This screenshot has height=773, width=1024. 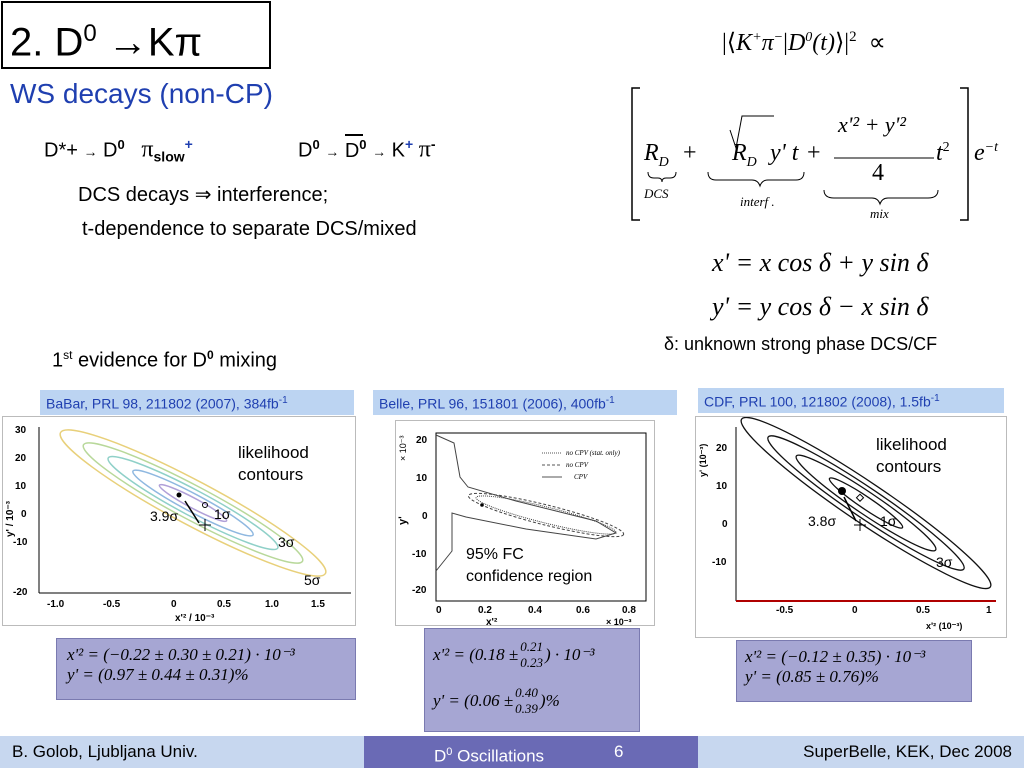 I want to click on belle-xtick: 0, so click(x=439, y=610).